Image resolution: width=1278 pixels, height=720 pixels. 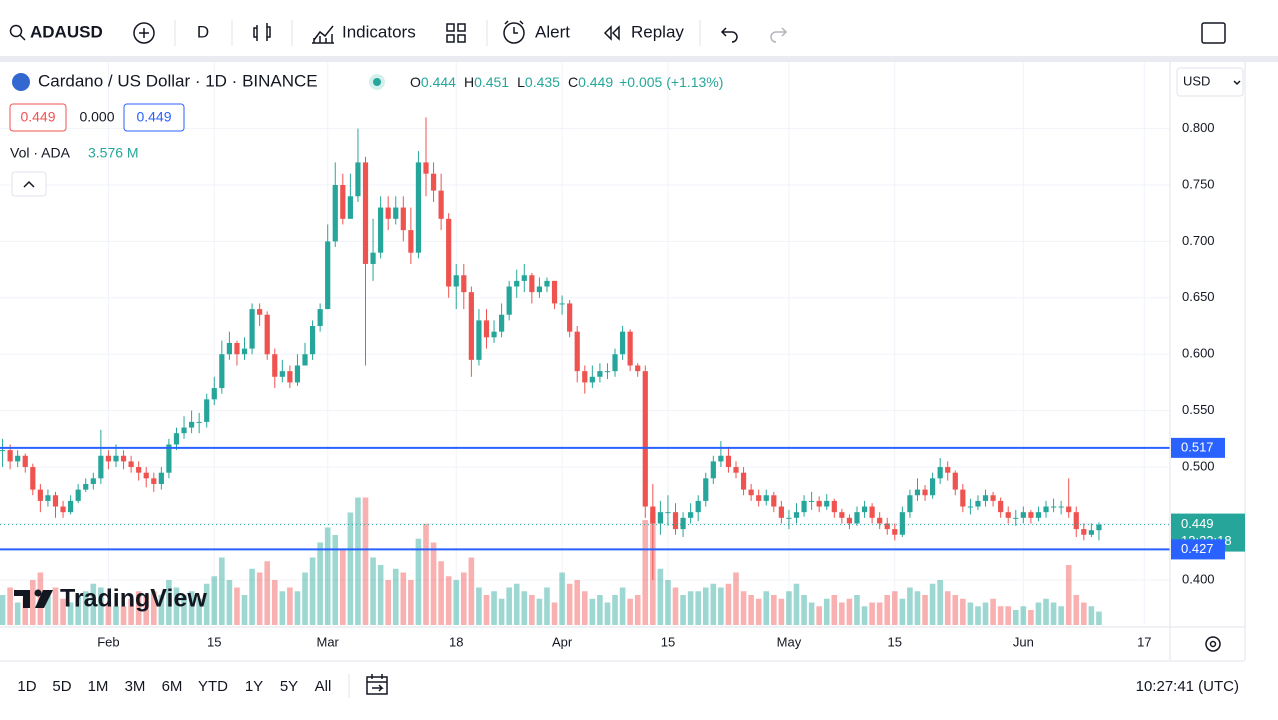 What do you see at coordinates (61, 686) in the screenshot?
I see `range-button: 5D` at bounding box center [61, 686].